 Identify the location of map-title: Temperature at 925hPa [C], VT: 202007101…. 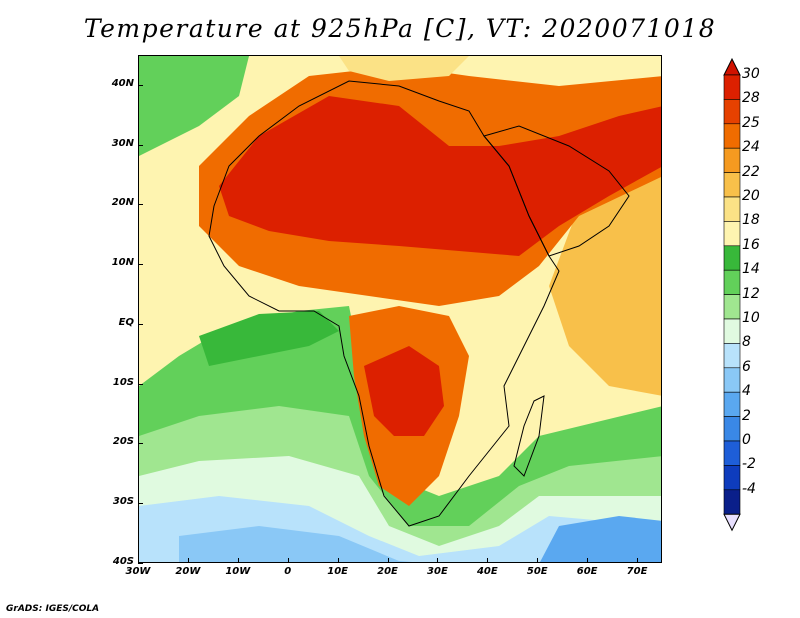
(400, 28).